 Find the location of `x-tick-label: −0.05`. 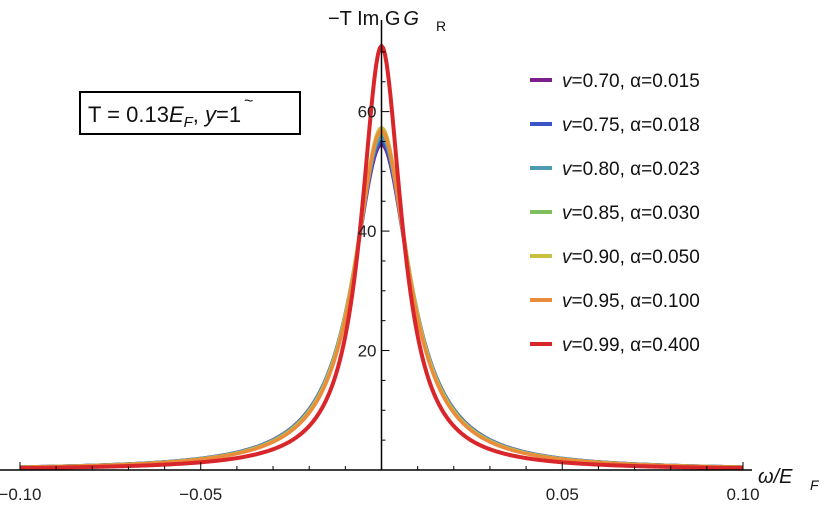

x-tick-label: −0.05 is located at coordinates (200, 494).